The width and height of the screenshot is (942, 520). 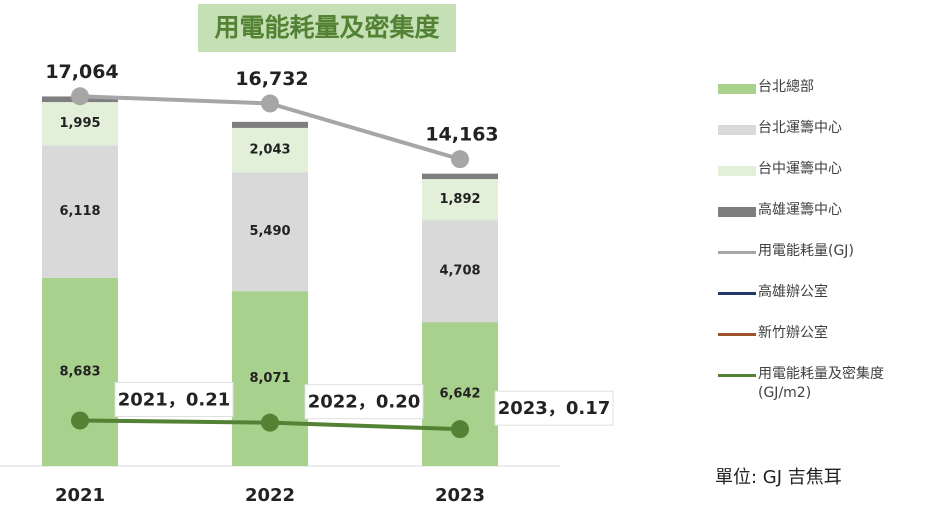 I want to click on data-label: 1,892, so click(x=459, y=199).